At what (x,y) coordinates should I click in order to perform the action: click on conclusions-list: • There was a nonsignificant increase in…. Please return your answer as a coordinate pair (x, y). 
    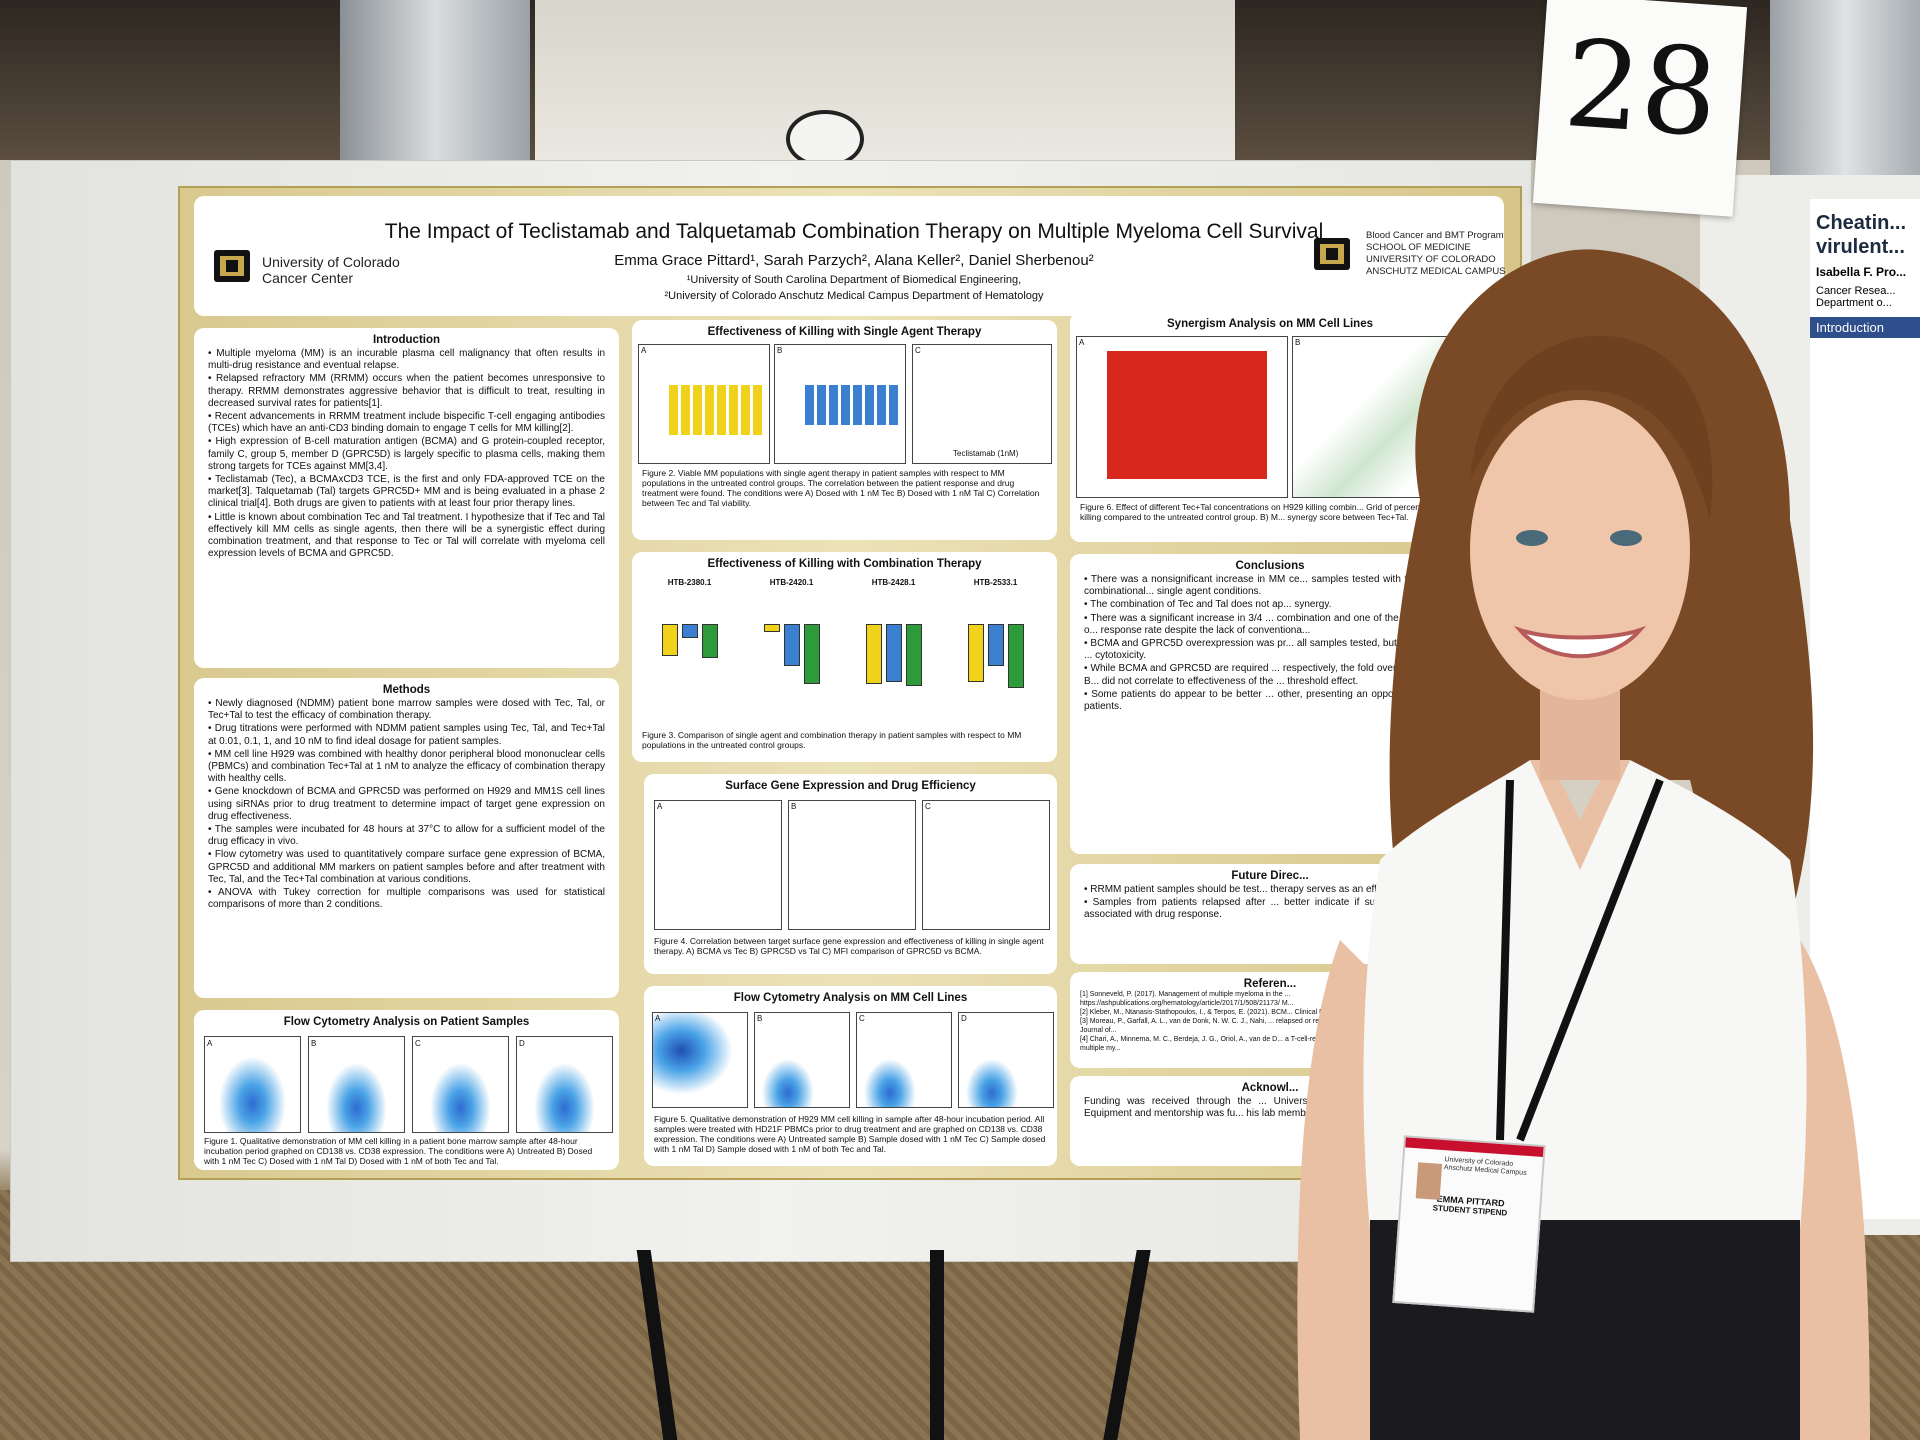
    Looking at the image, I should click on (1270, 642).